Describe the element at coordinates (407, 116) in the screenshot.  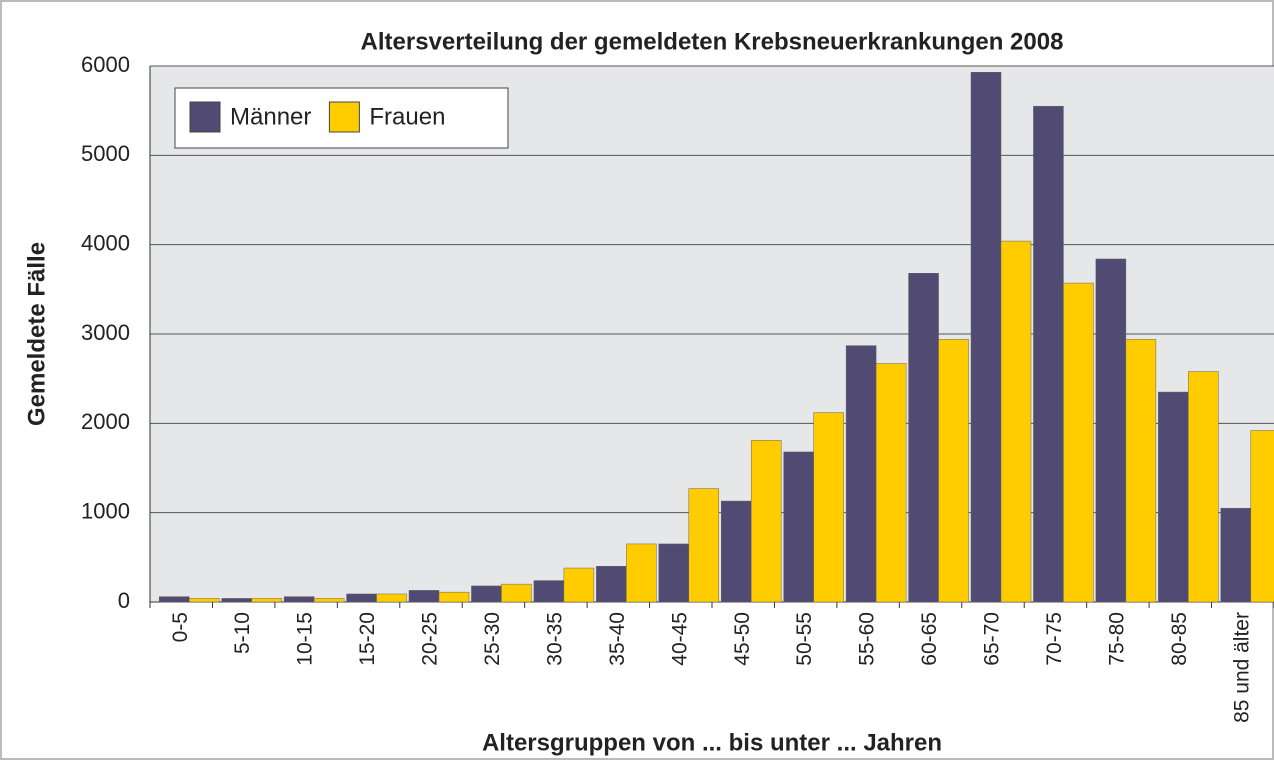
I see `legend-label: Frauen` at that location.